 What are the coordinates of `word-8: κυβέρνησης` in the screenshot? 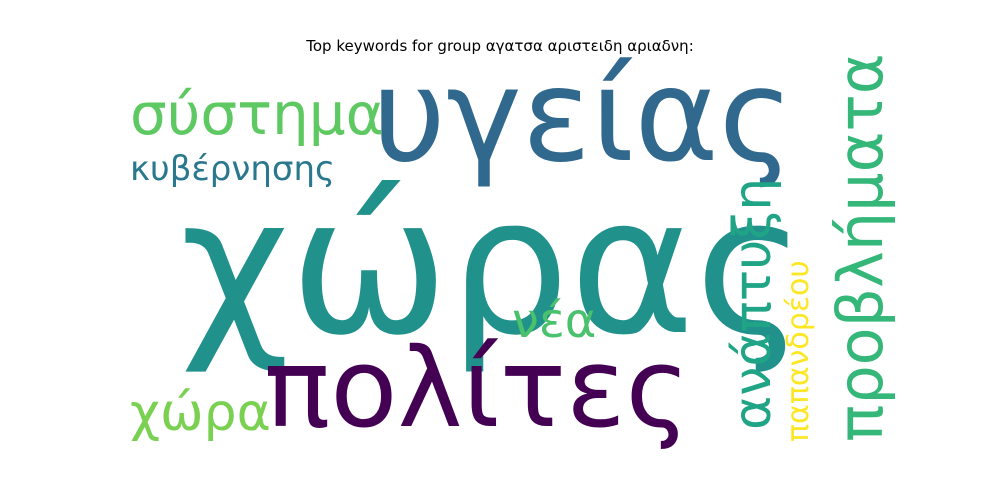 It's located at (232, 169).